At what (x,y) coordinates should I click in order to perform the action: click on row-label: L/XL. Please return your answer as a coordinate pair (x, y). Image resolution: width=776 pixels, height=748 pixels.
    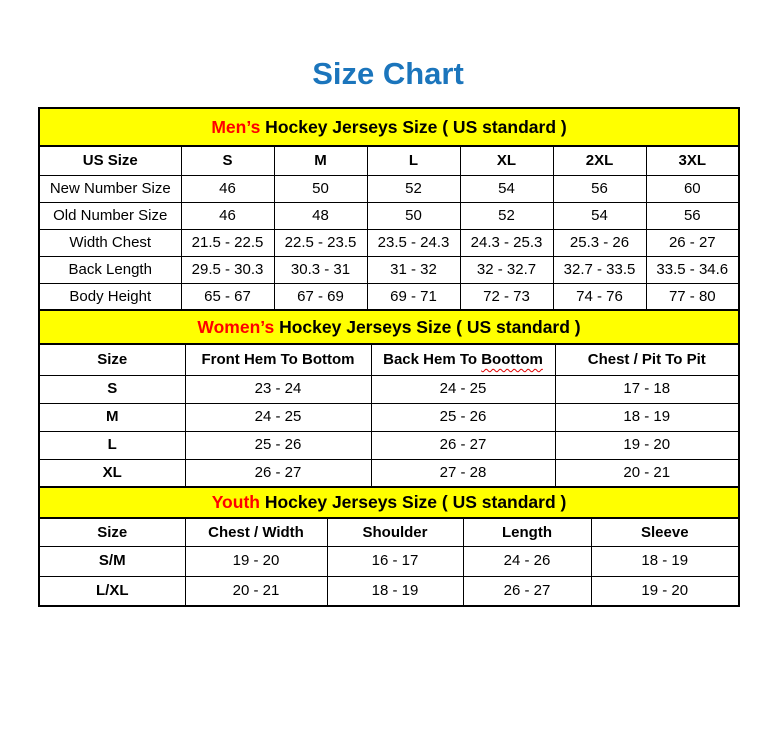
    Looking at the image, I should click on (112, 591).